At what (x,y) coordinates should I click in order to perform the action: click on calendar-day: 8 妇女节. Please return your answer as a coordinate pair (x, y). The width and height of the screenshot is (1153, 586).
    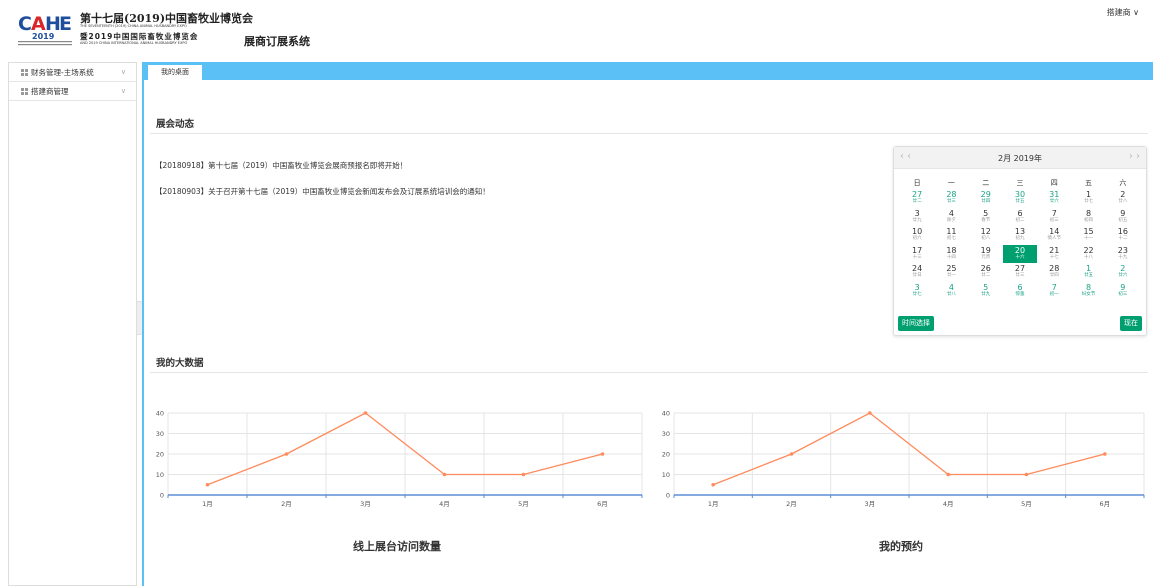
    Looking at the image, I should click on (1088, 291).